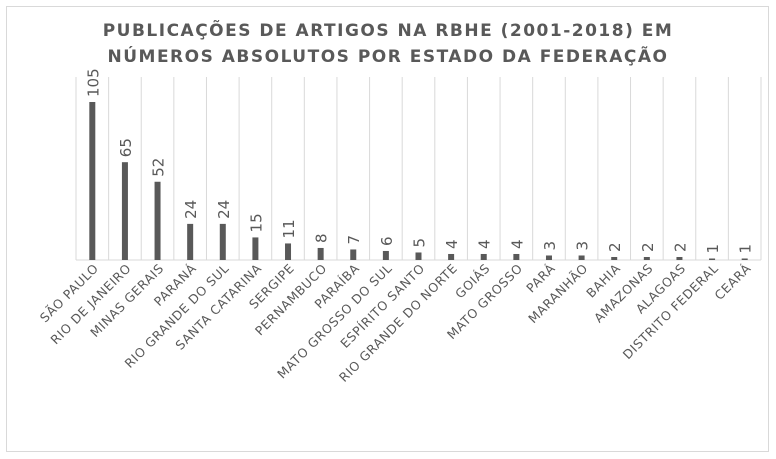  What do you see at coordinates (354, 240) in the screenshot?
I see `data-label: 7` at bounding box center [354, 240].